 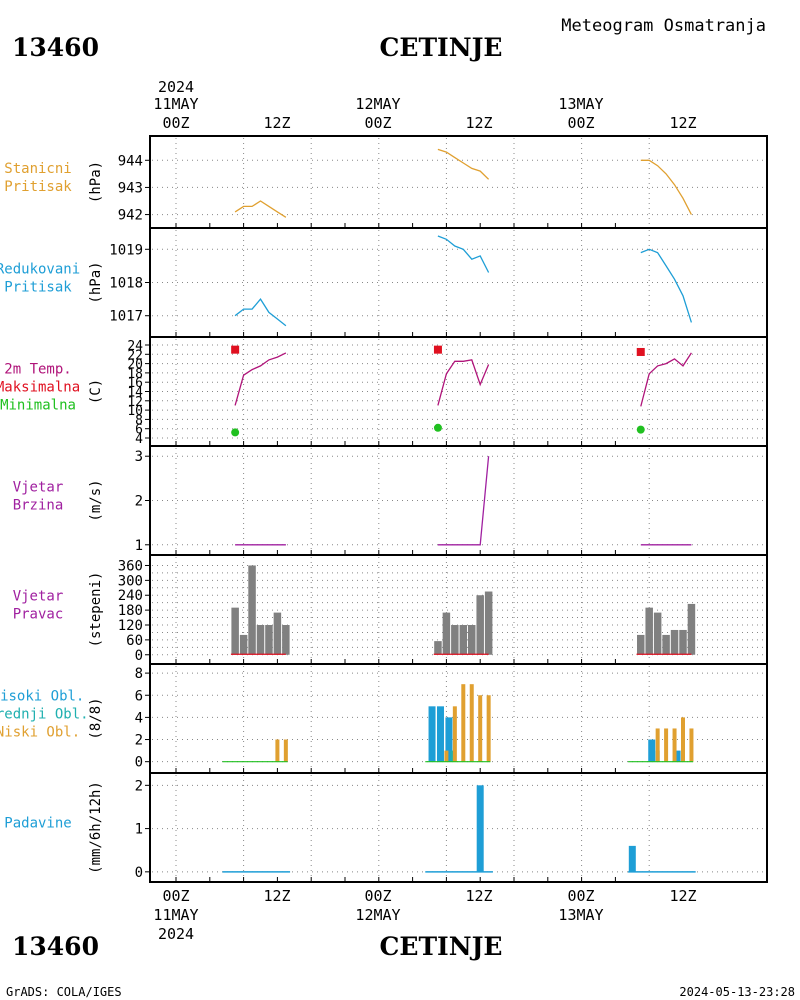 I want to click on panel-label-line: 2m Temp., so click(x=37, y=370).